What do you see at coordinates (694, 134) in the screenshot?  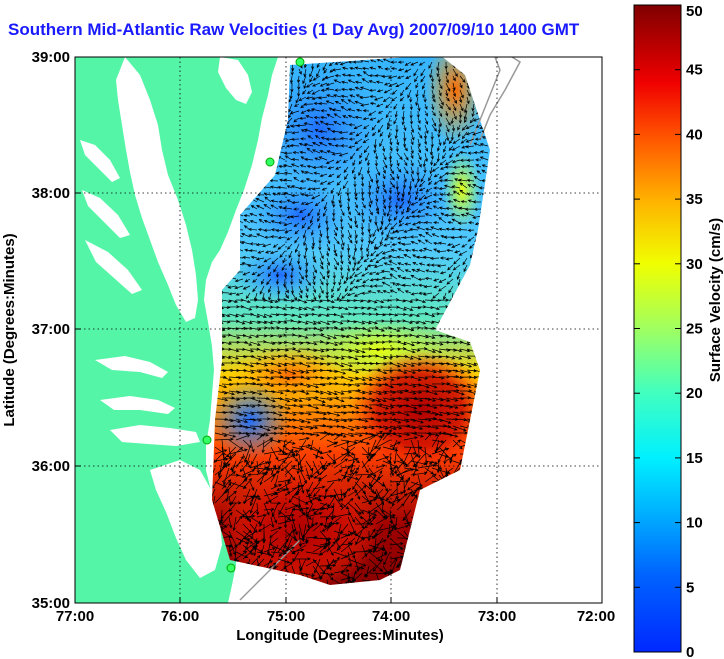 I see `colorbar-tick-label: 40` at bounding box center [694, 134].